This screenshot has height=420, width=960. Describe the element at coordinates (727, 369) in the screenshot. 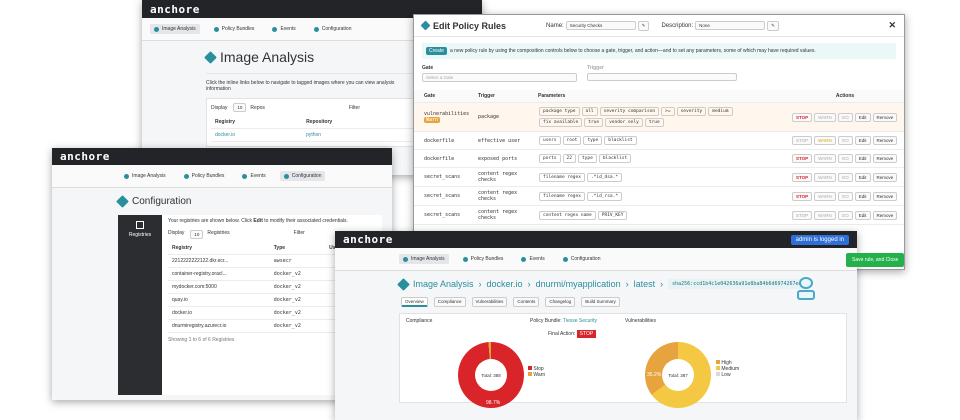

I see `vulnerability-legend: High Medium Low` at that location.